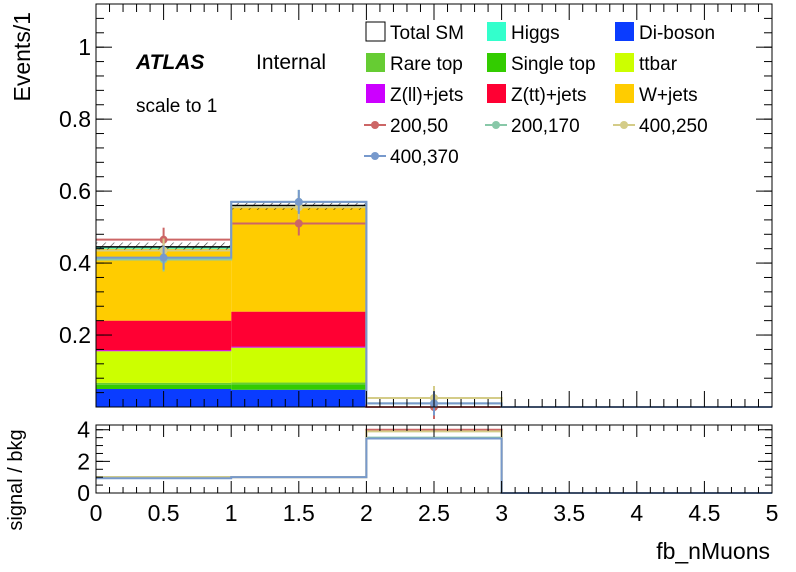  What do you see at coordinates (496, 93) in the screenshot?
I see `legend-swatch-z-tt-jets` at bounding box center [496, 93].